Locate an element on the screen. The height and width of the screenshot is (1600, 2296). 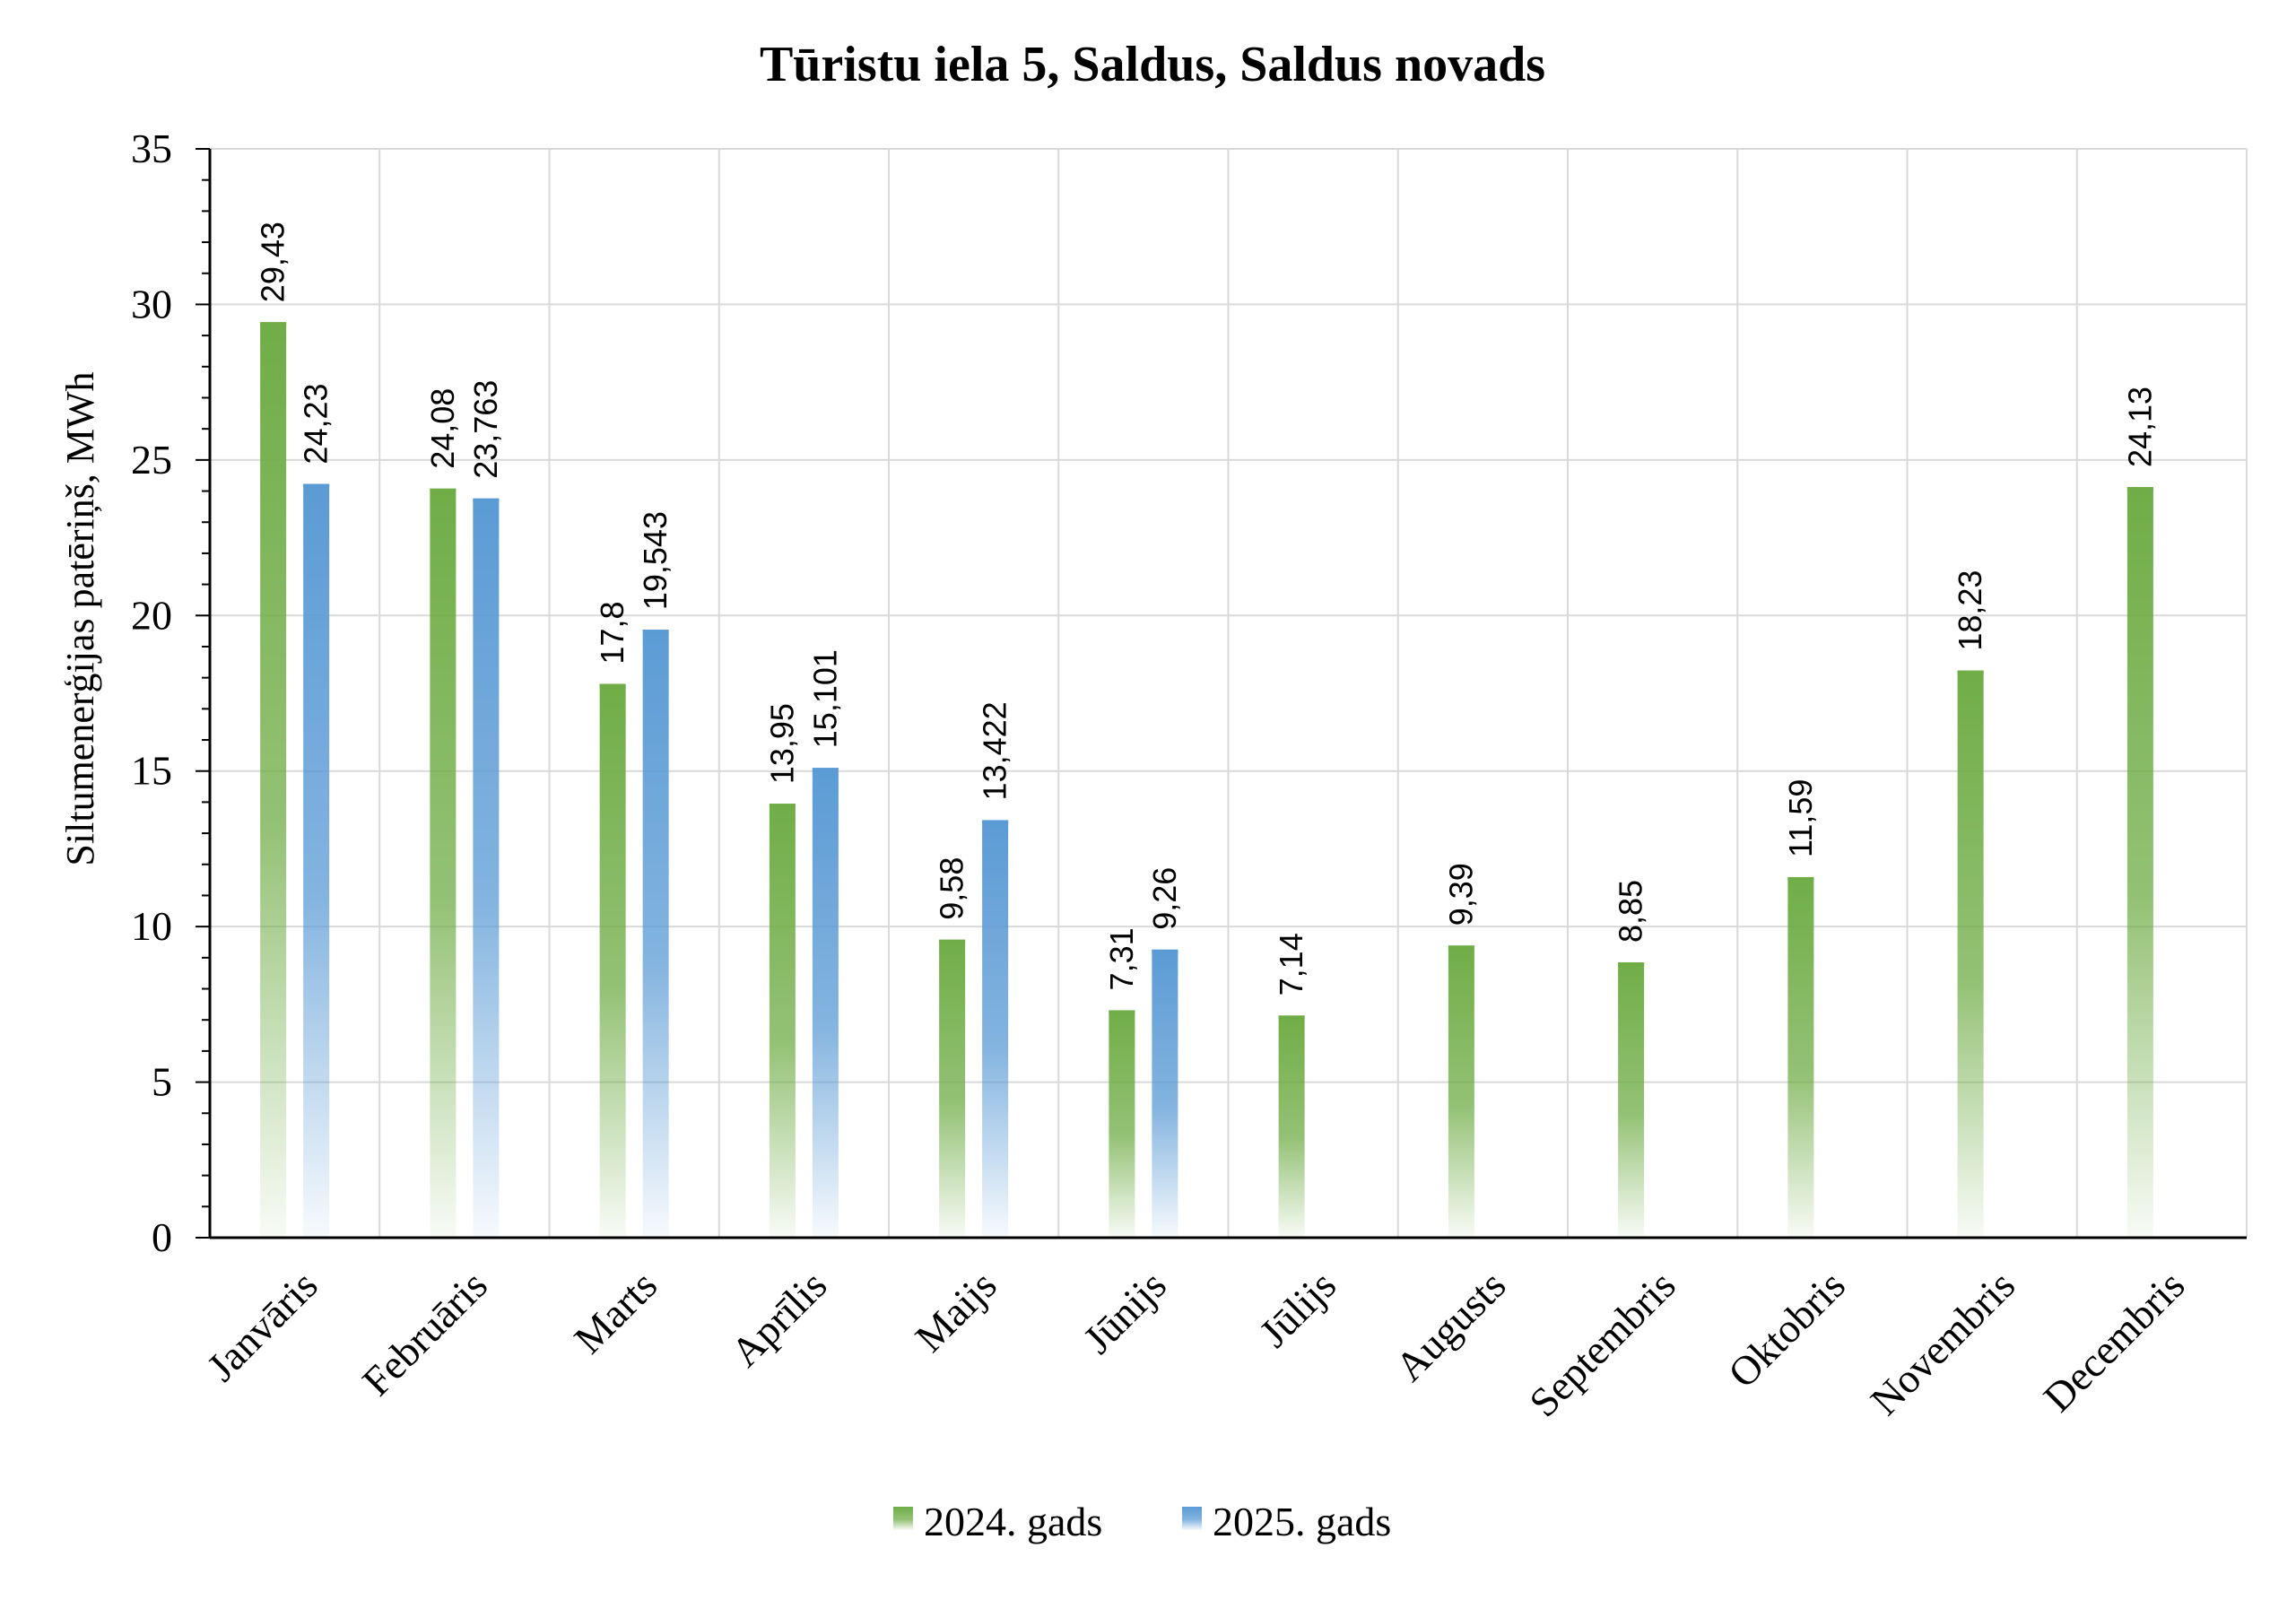
legend-label: 2024. gads is located at coordinates (1013, 1522).